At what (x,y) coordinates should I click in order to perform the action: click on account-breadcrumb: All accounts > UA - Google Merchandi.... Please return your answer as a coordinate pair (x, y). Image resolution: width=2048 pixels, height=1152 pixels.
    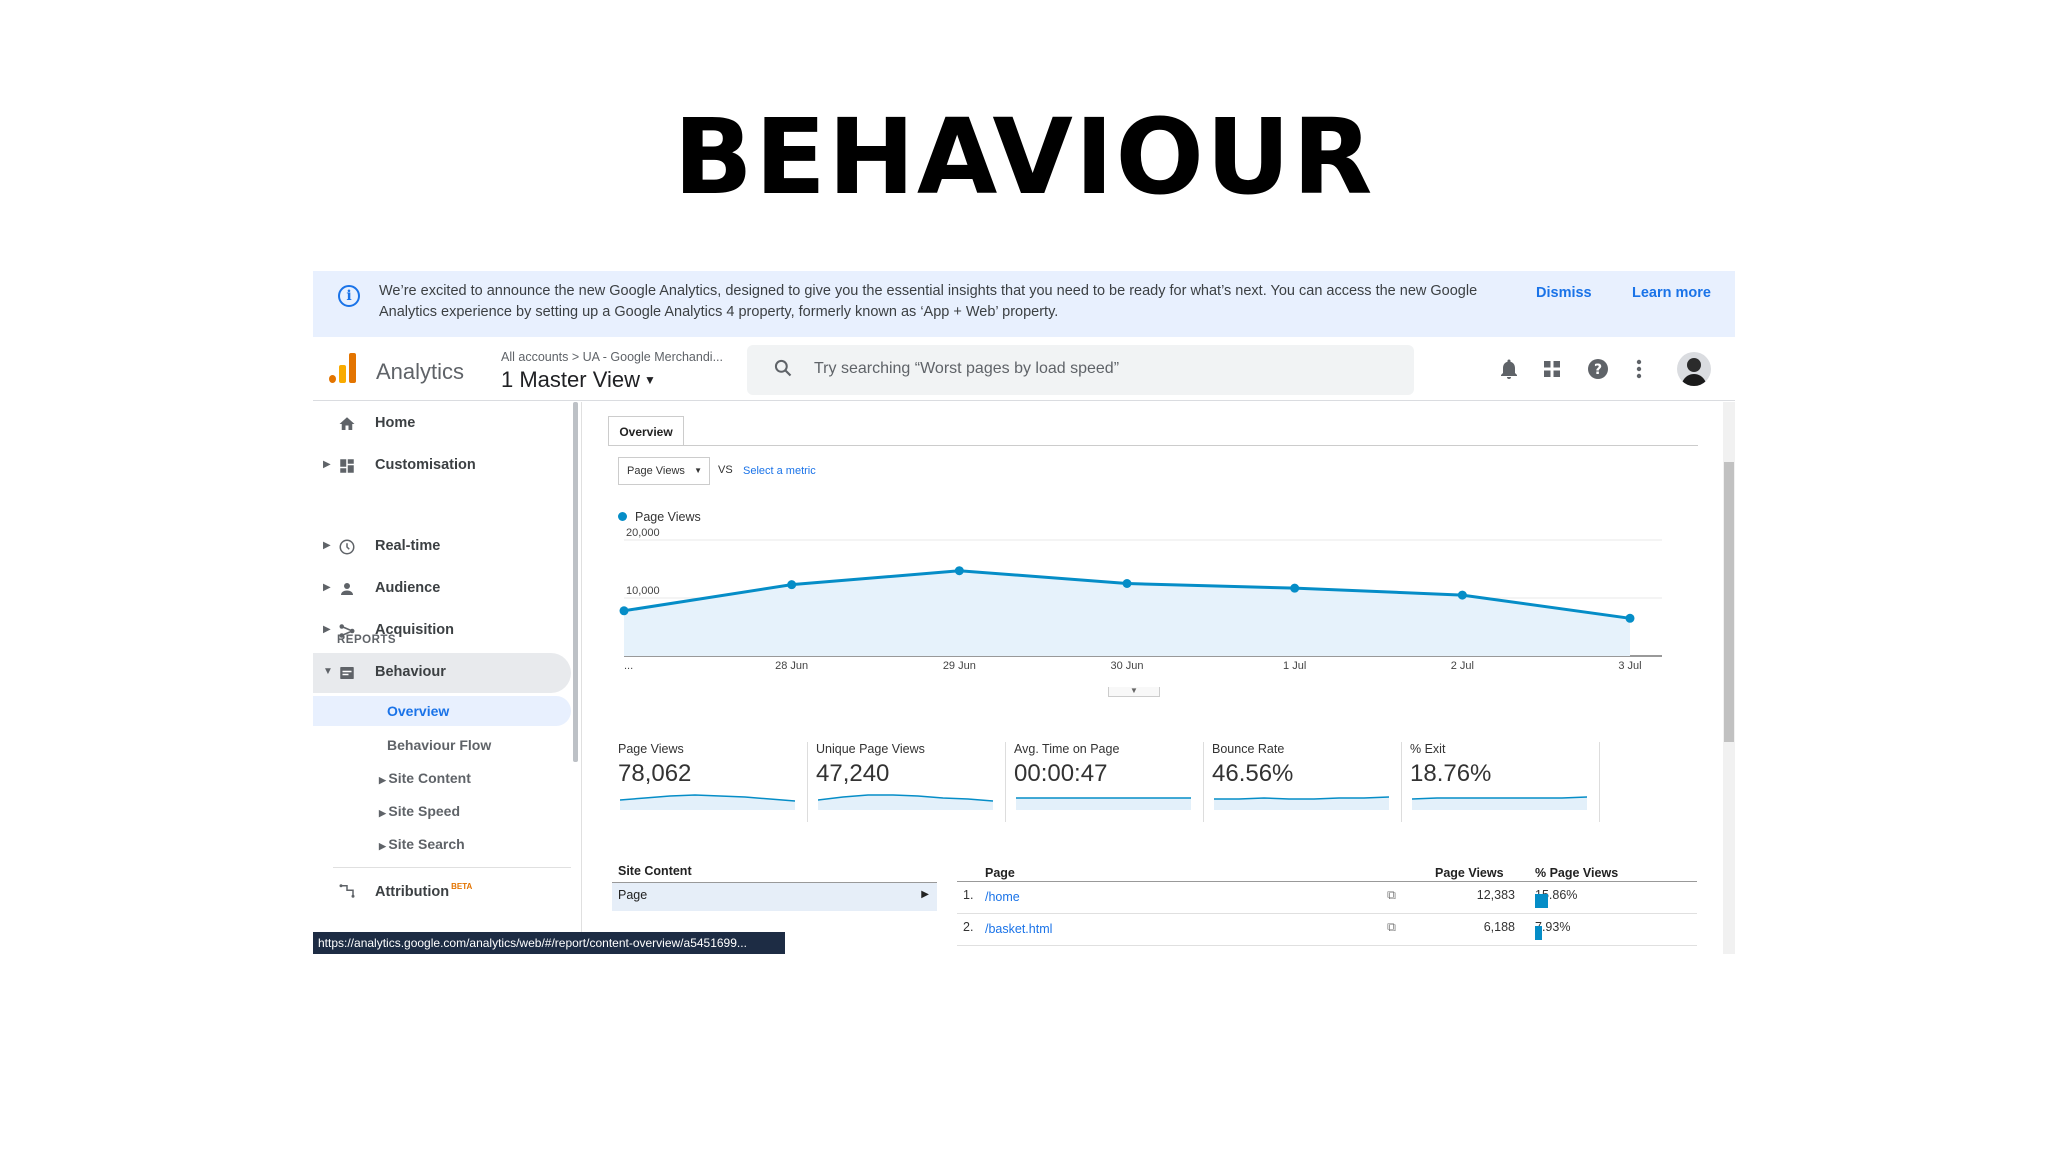
    Looking at the image, I should click on (612, 357).